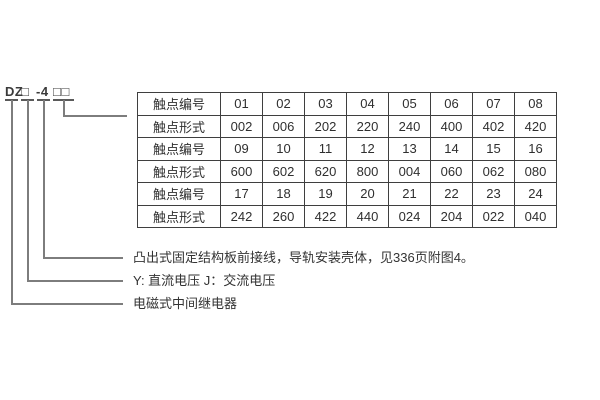 The width and height of the screenshot is (600, 400). Describe the element at coordinates (241, 149) in the screenshot. I see `table-cell: 09` at that location.